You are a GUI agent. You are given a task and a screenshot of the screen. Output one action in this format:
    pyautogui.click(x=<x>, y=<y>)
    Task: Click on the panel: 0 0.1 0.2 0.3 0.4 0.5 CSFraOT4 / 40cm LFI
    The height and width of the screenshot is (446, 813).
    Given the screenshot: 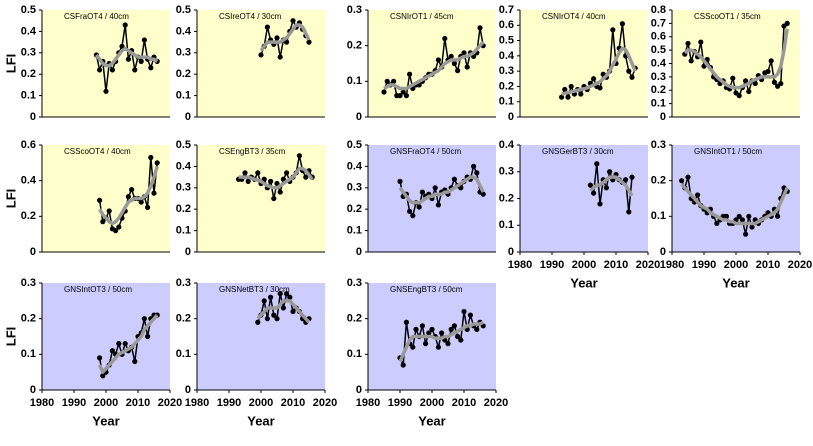 What is the action you would take?
    pyautogui.click(x=86, y=63)
    